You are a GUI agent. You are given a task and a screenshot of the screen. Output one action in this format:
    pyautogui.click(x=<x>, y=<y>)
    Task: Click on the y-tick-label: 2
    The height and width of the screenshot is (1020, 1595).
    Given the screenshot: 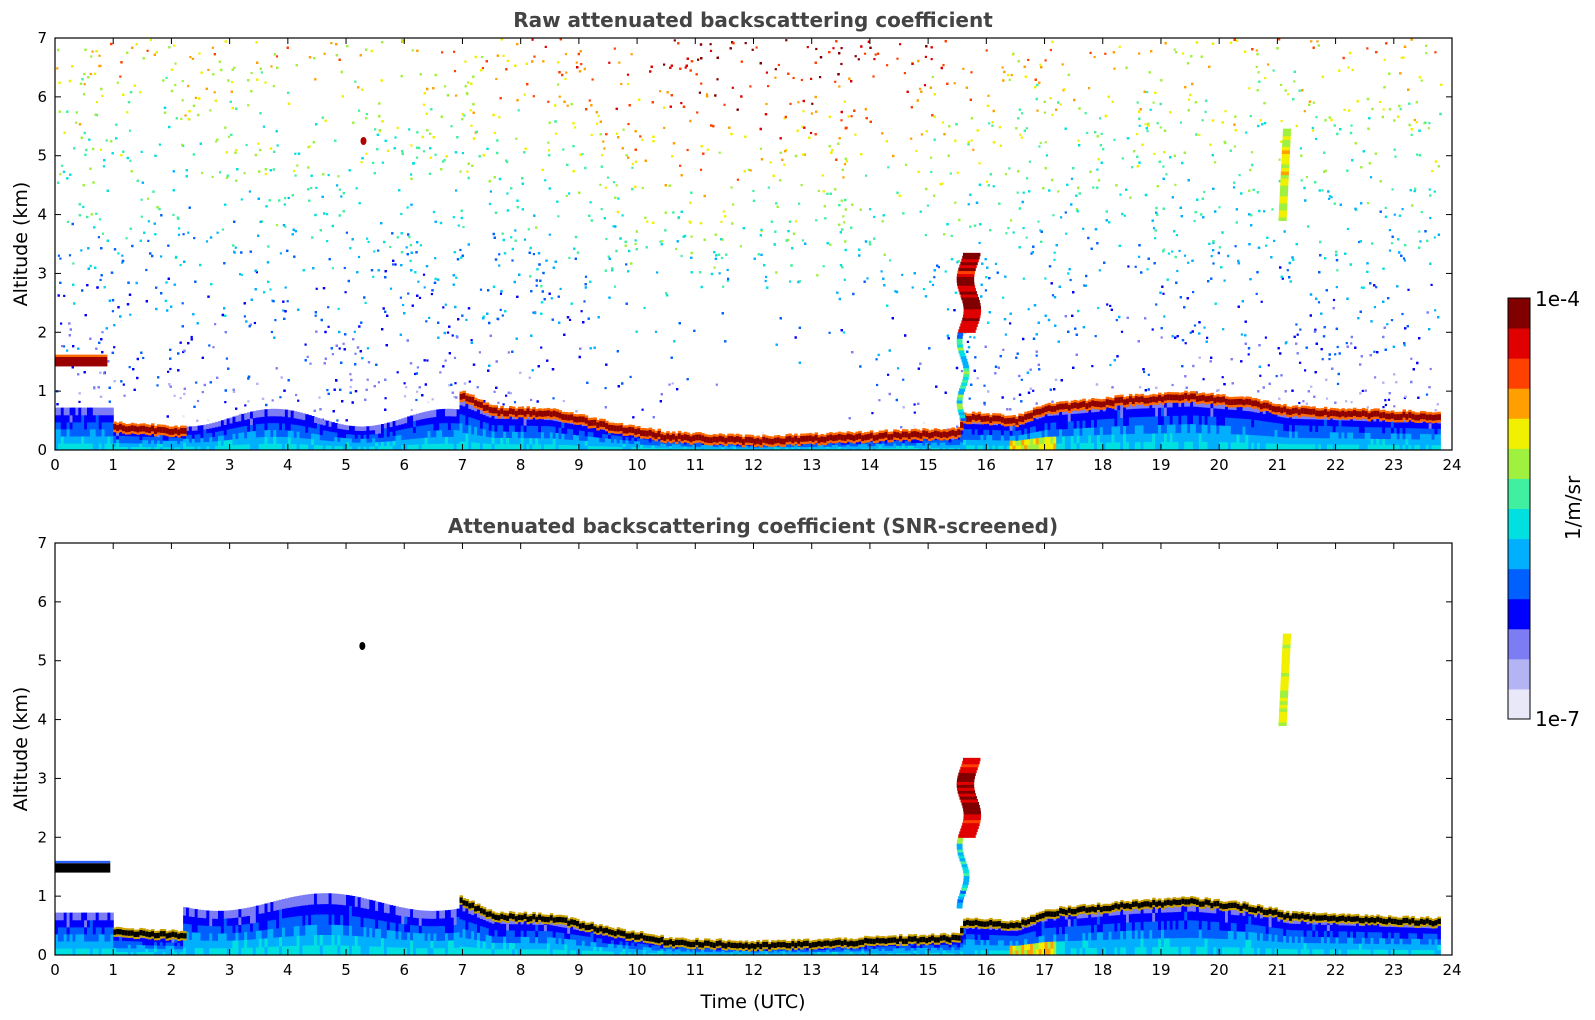 What is the action you would take?
    pyautogui.click(x=42, y=332)
    